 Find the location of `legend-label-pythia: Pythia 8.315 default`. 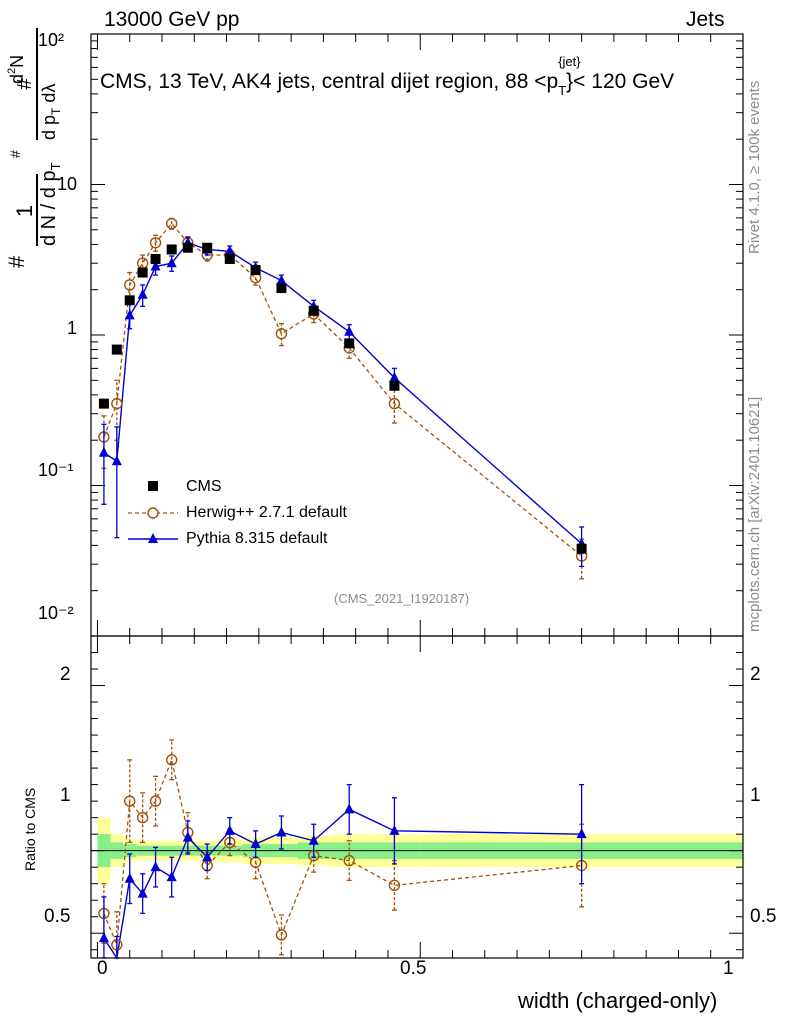

legend-label-pythia: Pythia 8.315 default is located at coordinates (257, 538).